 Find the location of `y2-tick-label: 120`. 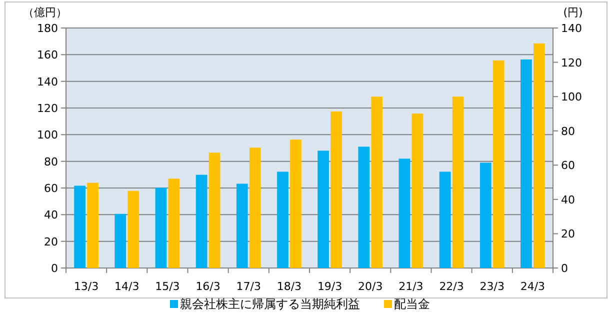

y2-tick-label: 120 is located at coordinates (571, 63).